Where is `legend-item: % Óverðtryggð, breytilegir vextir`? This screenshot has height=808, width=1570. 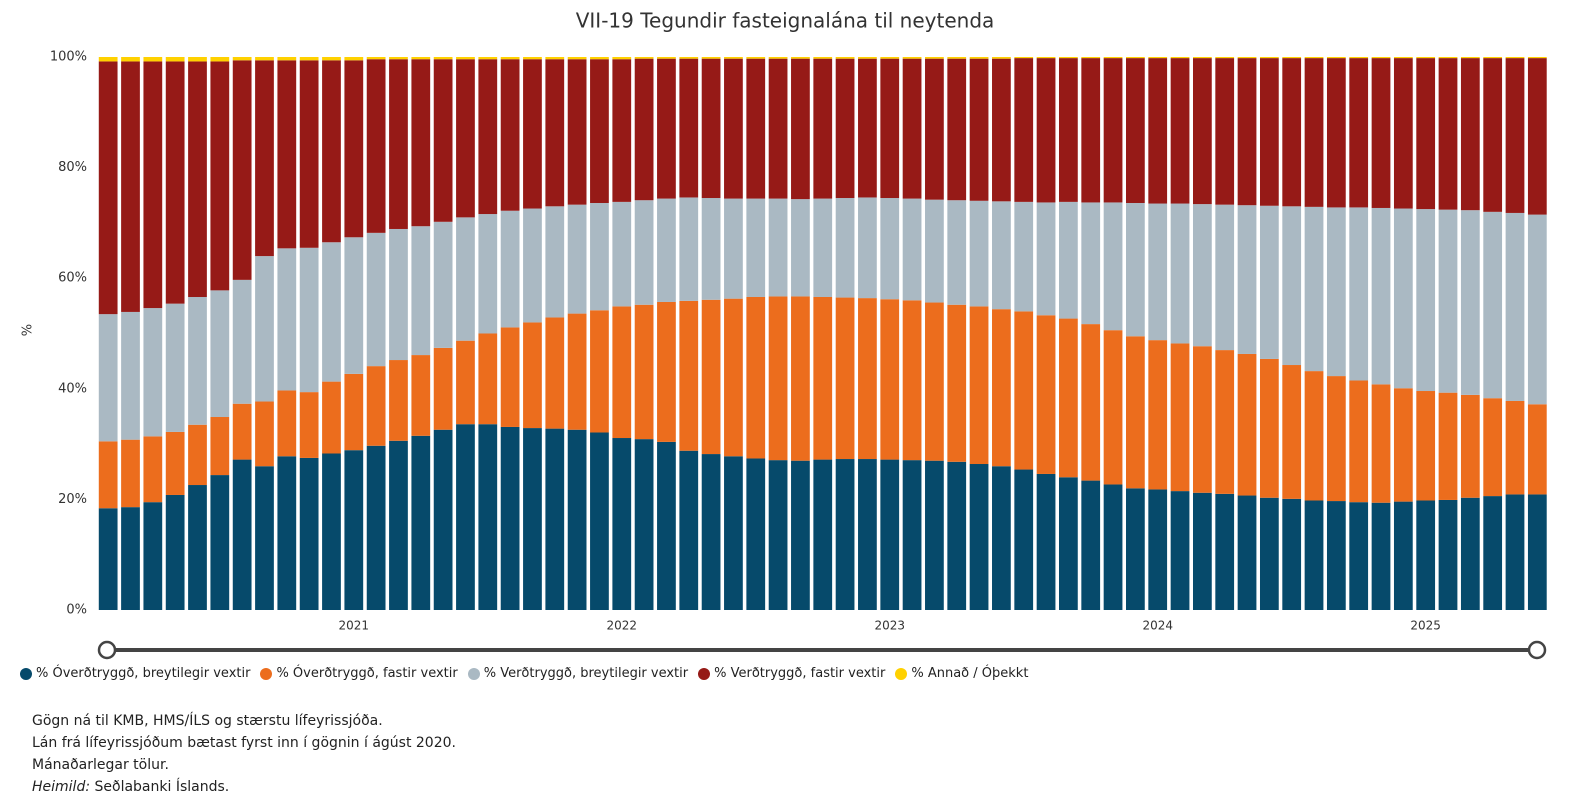 legend-item: % Óverðtryggð, breytilegir vextir is located at coordinates (135, 673).